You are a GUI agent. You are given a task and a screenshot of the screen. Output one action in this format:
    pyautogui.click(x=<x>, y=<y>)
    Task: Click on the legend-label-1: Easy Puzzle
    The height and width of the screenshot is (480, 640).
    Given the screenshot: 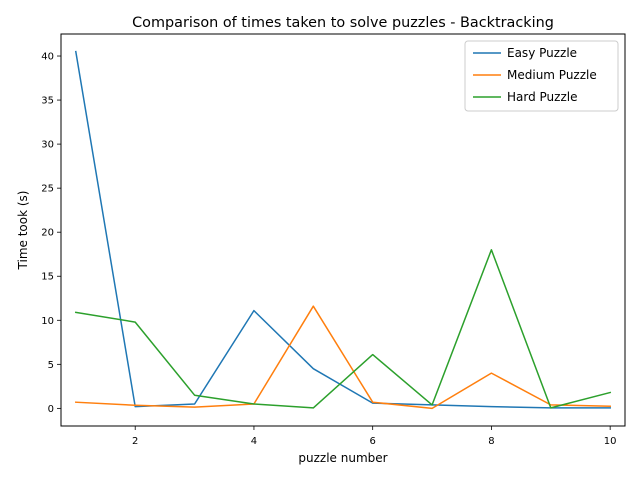 What is the action you would take?
    pyautogui.click(x=542, y=53)
    